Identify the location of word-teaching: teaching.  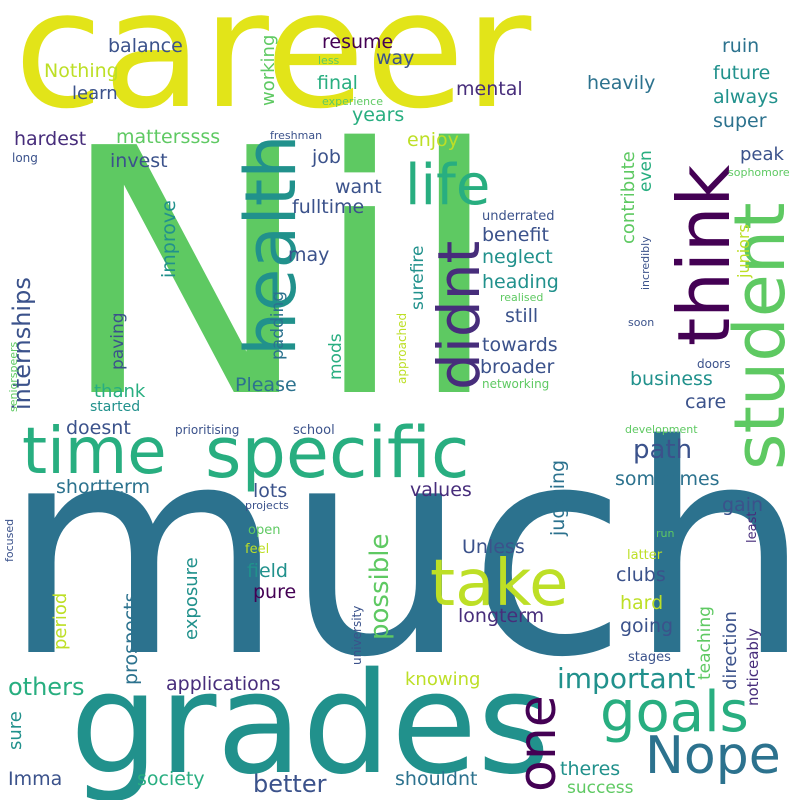
(705, 643).